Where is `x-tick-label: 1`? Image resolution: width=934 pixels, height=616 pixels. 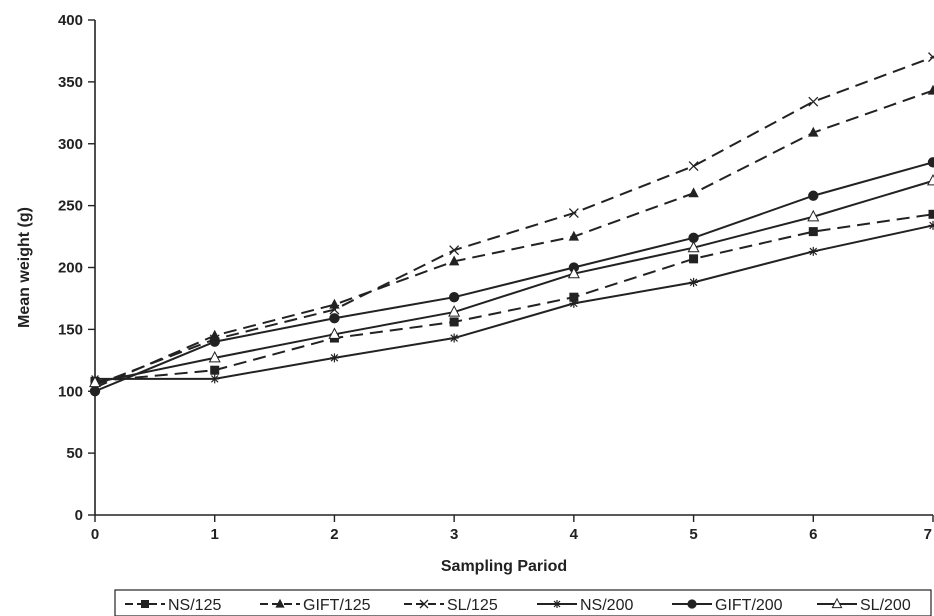
x-tick-label: 1 is located at coordinates (215, 534).